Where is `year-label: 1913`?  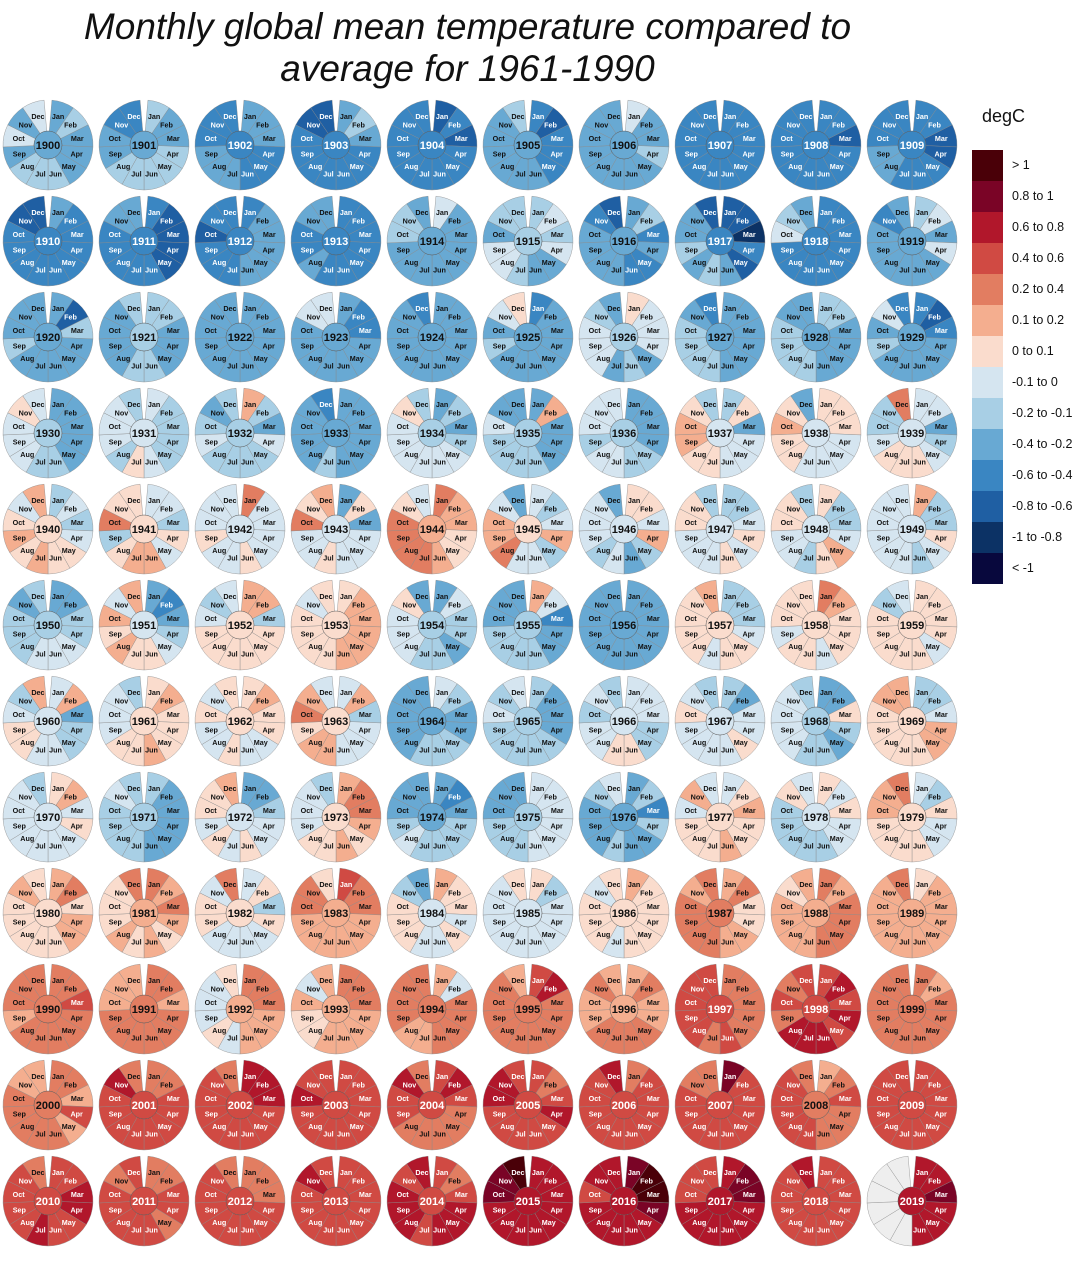 year-label: 1913 is located at coordinates (336, 242).